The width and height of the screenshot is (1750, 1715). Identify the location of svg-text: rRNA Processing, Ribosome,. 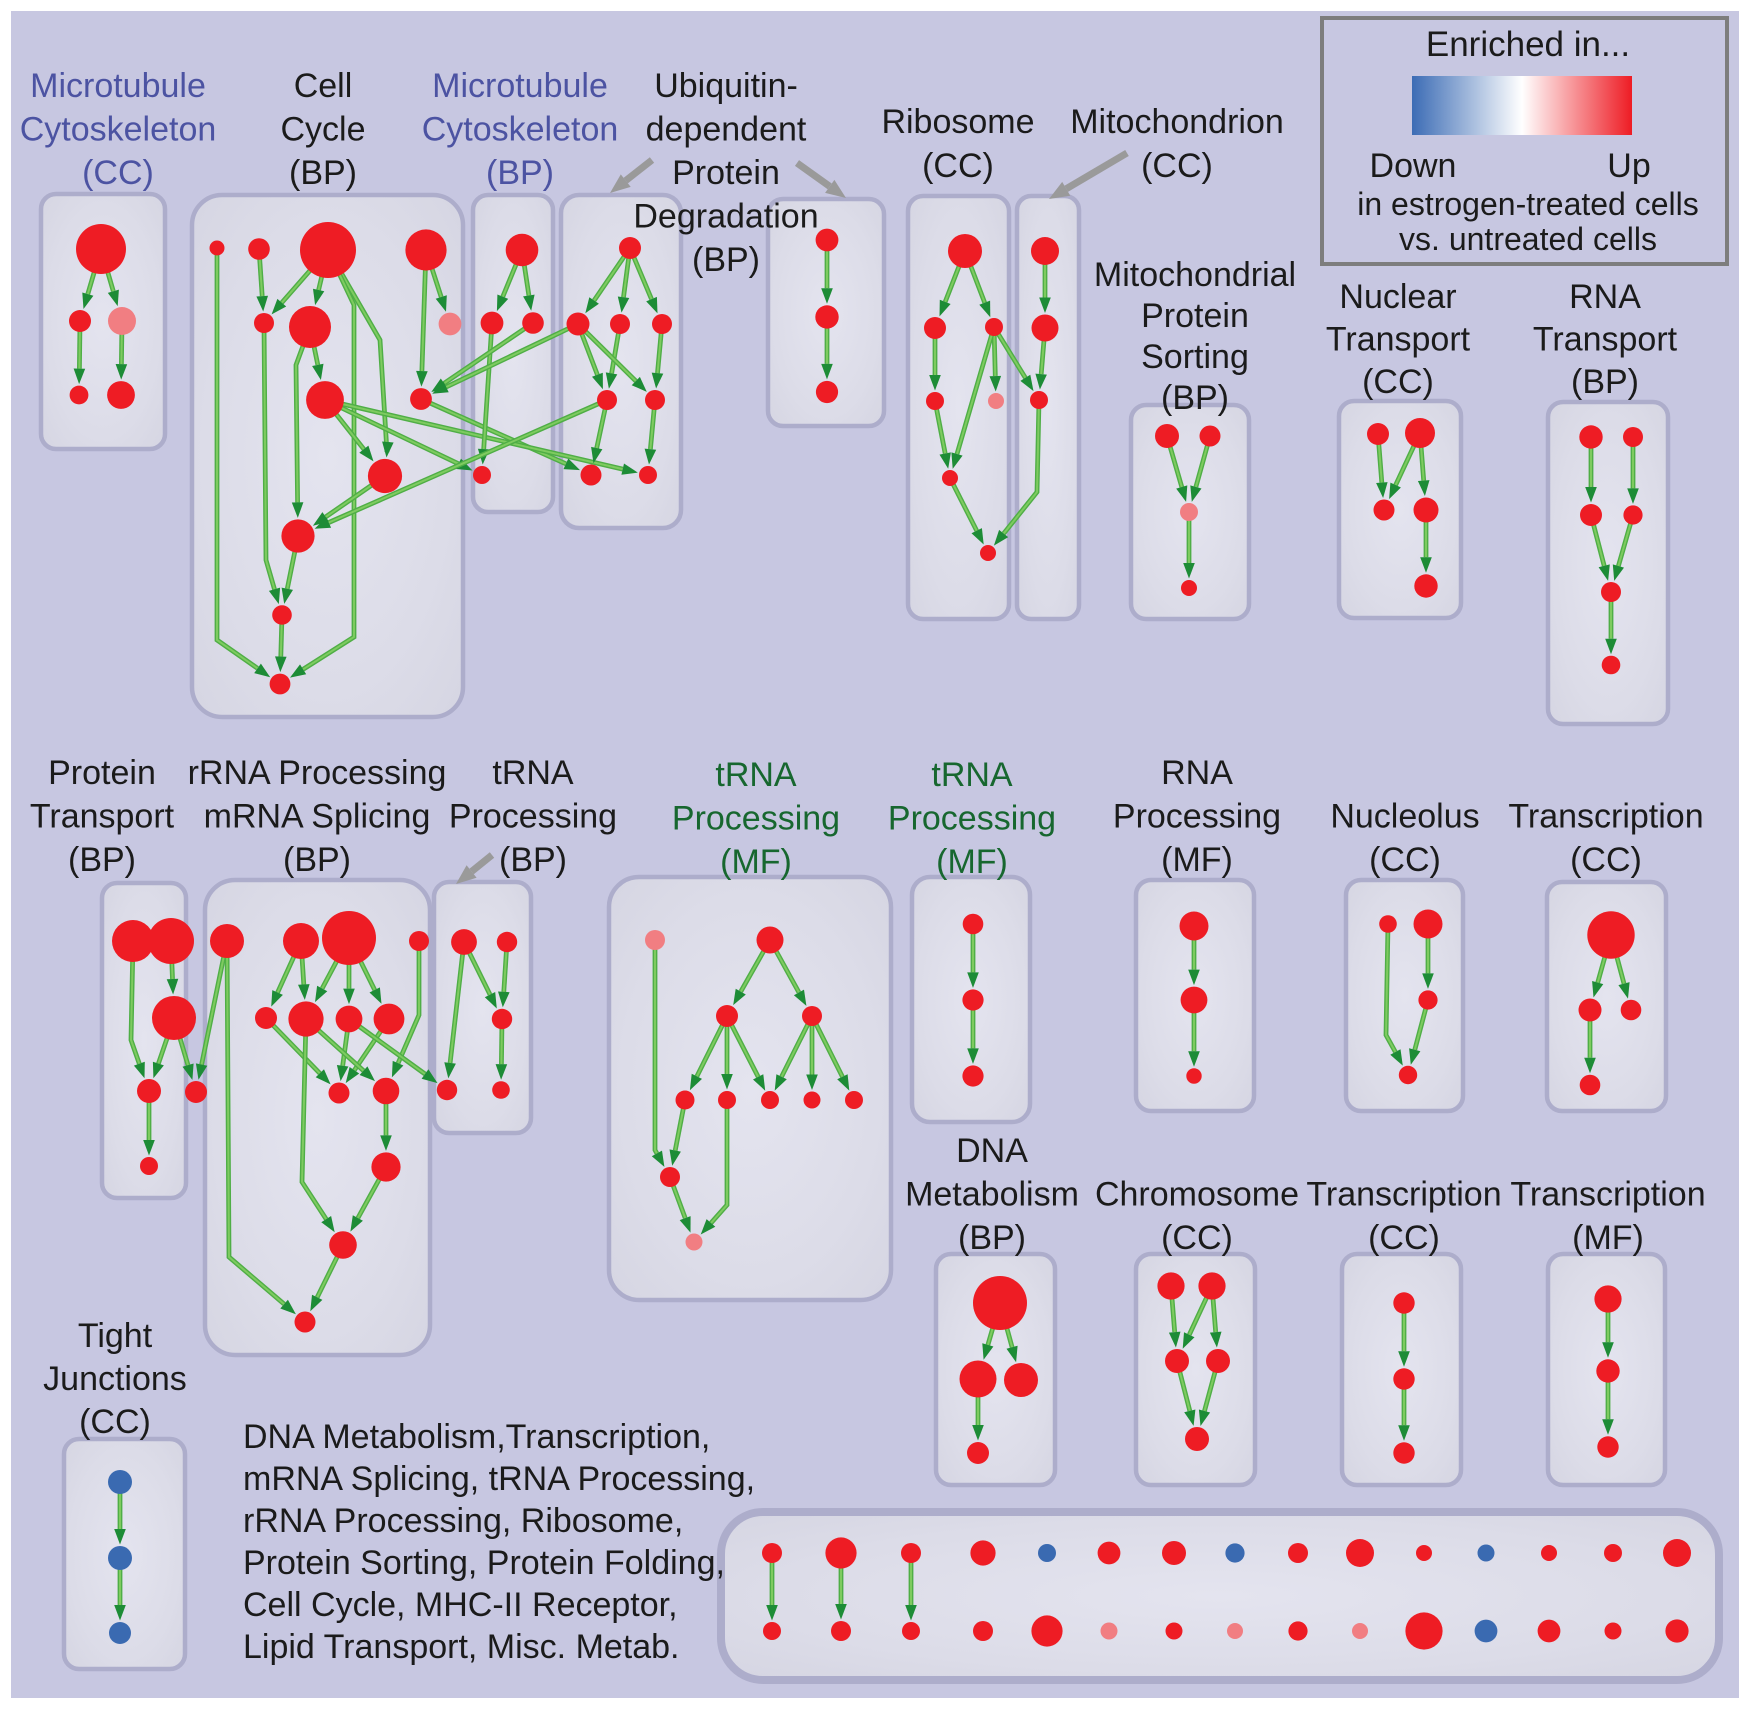
(463, 1521).